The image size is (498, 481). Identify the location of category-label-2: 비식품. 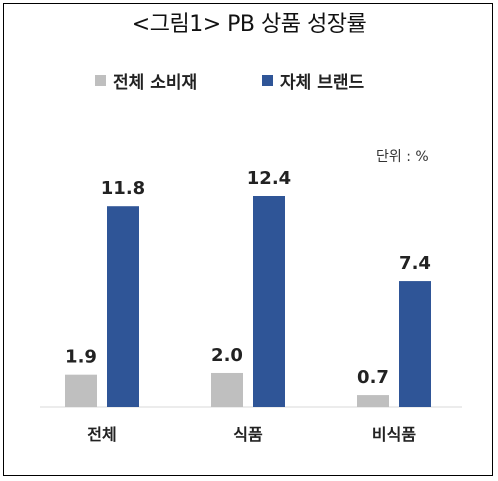
(394, 434).